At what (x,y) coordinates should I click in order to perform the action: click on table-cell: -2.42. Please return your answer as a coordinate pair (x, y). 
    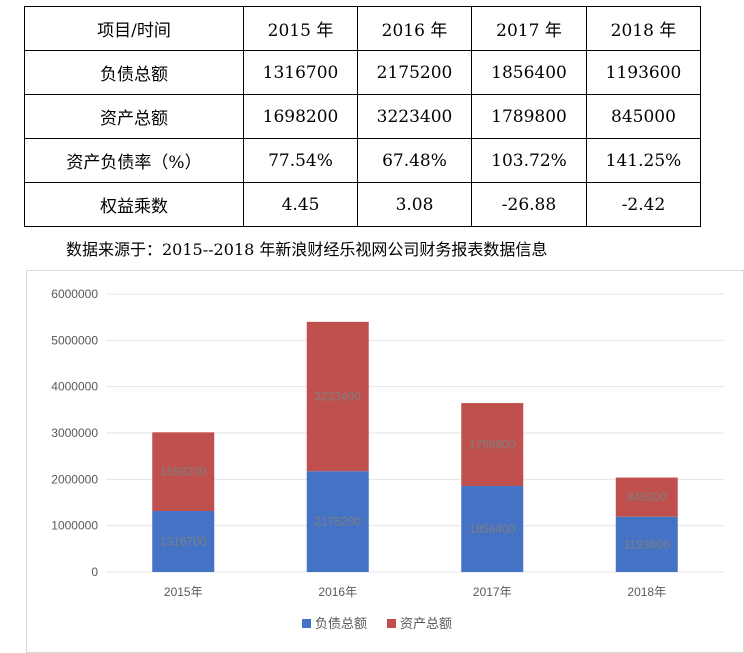
    Looking at the image, I should click on (643, 204).